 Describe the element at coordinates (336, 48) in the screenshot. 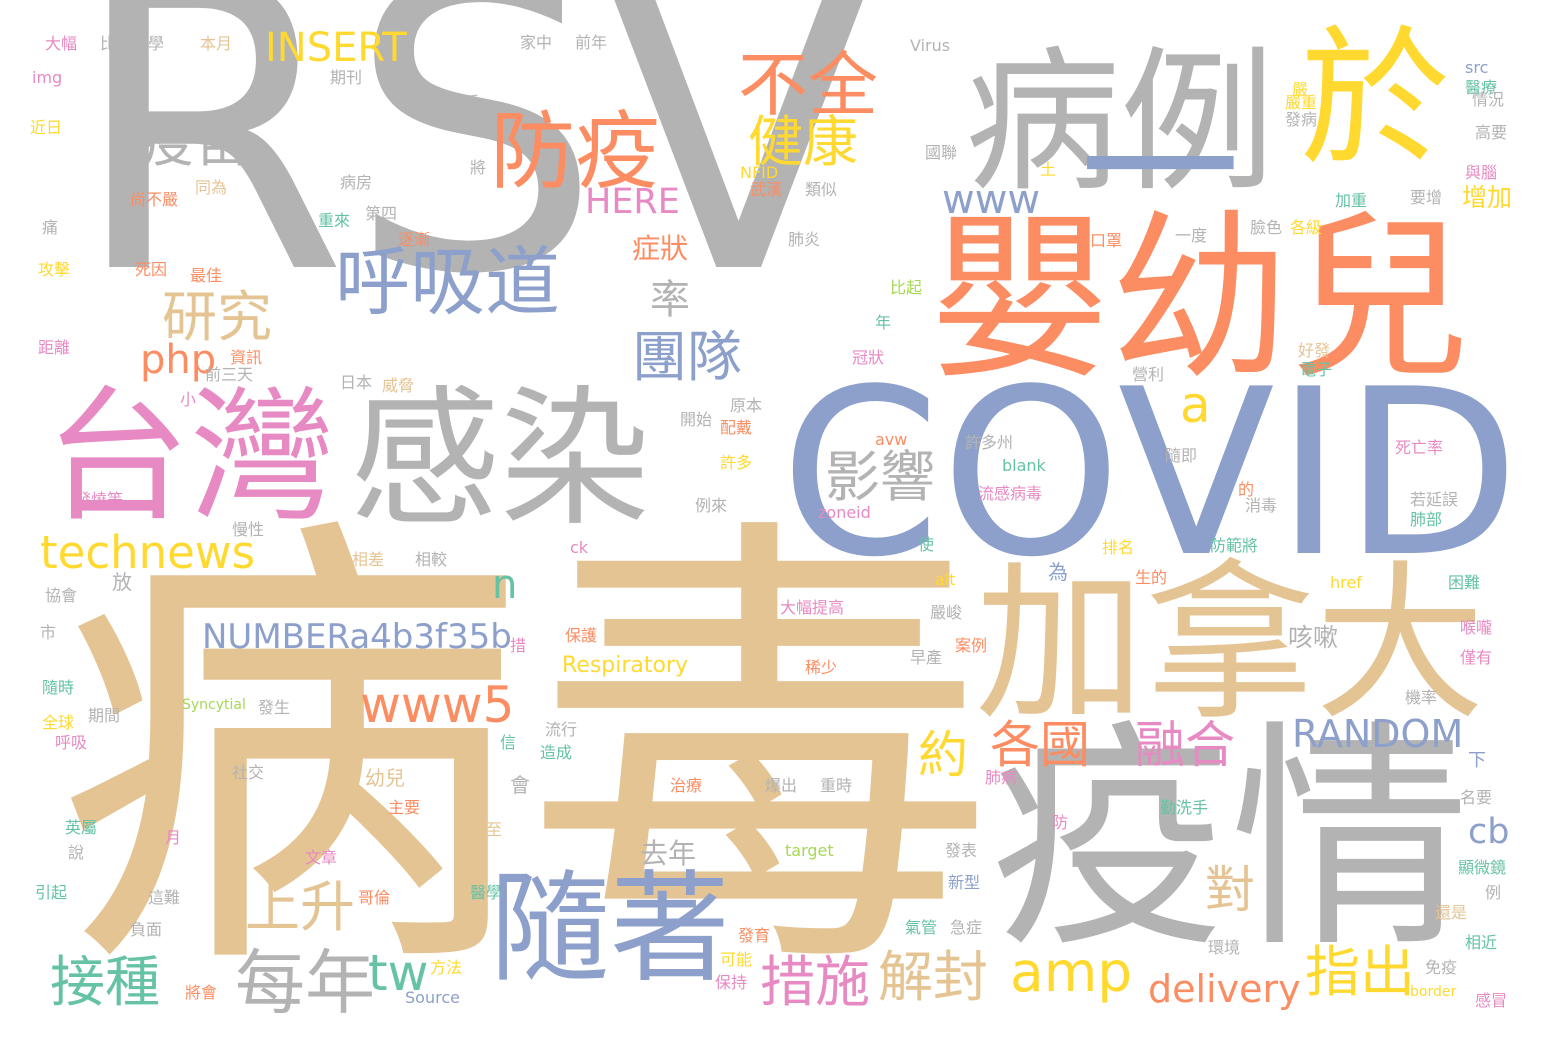

I see `cloud-word: INSERT` at that location.